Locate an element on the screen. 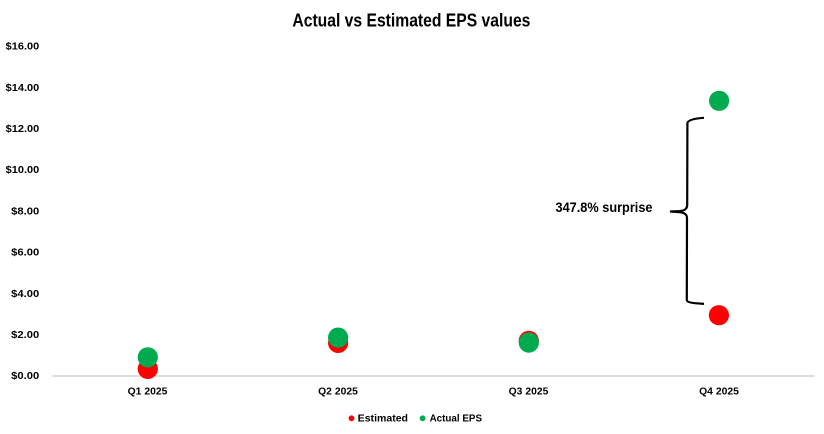 This screenshot has height=434, width=824. svg-text: Q3 2025 is located at coordinates (529, 391).